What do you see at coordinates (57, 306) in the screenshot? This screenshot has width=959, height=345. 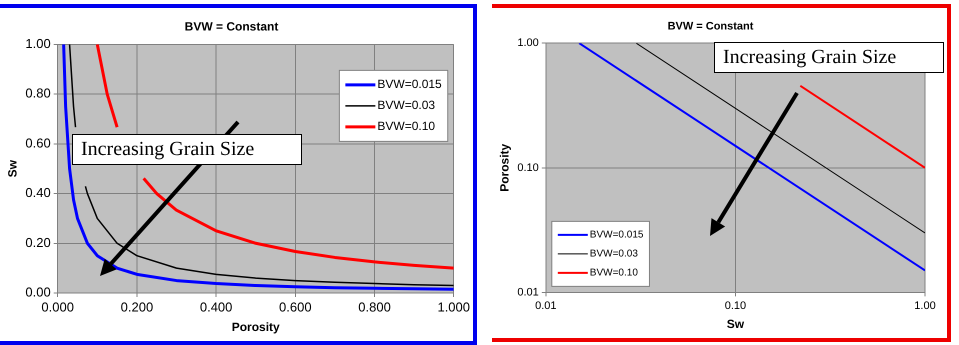 I see `x-tick-label: 0.000` at bounding box center [57, 306].